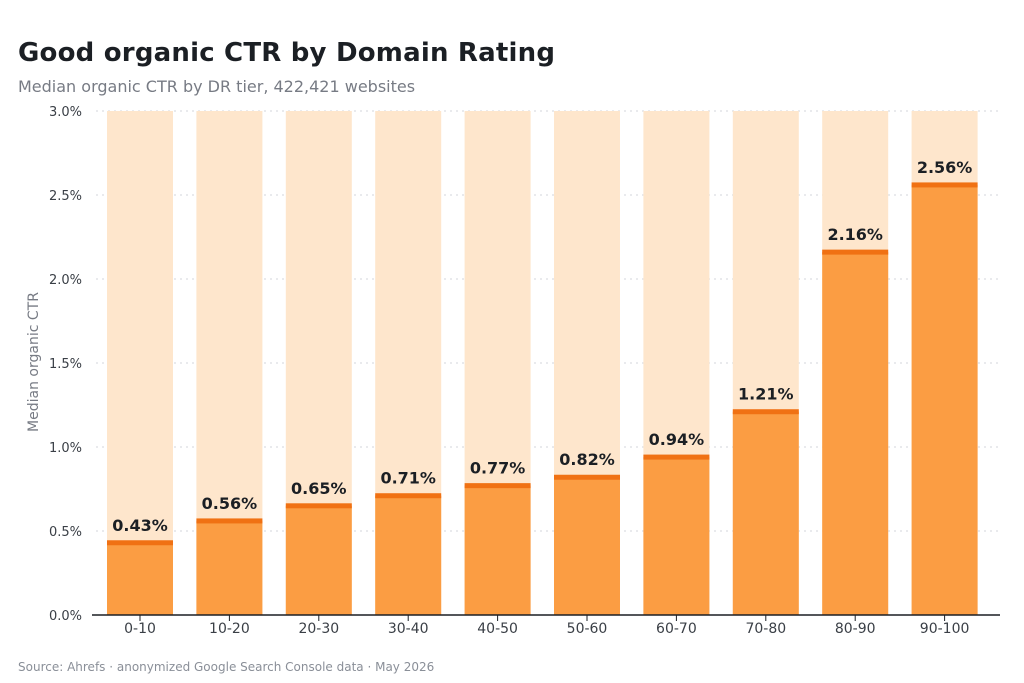 This screenshot has height=683, width=1024. What do you see at coordinates (140, 363) in the screenshot?
I see `bar-track` at bounding box center [140, 363].